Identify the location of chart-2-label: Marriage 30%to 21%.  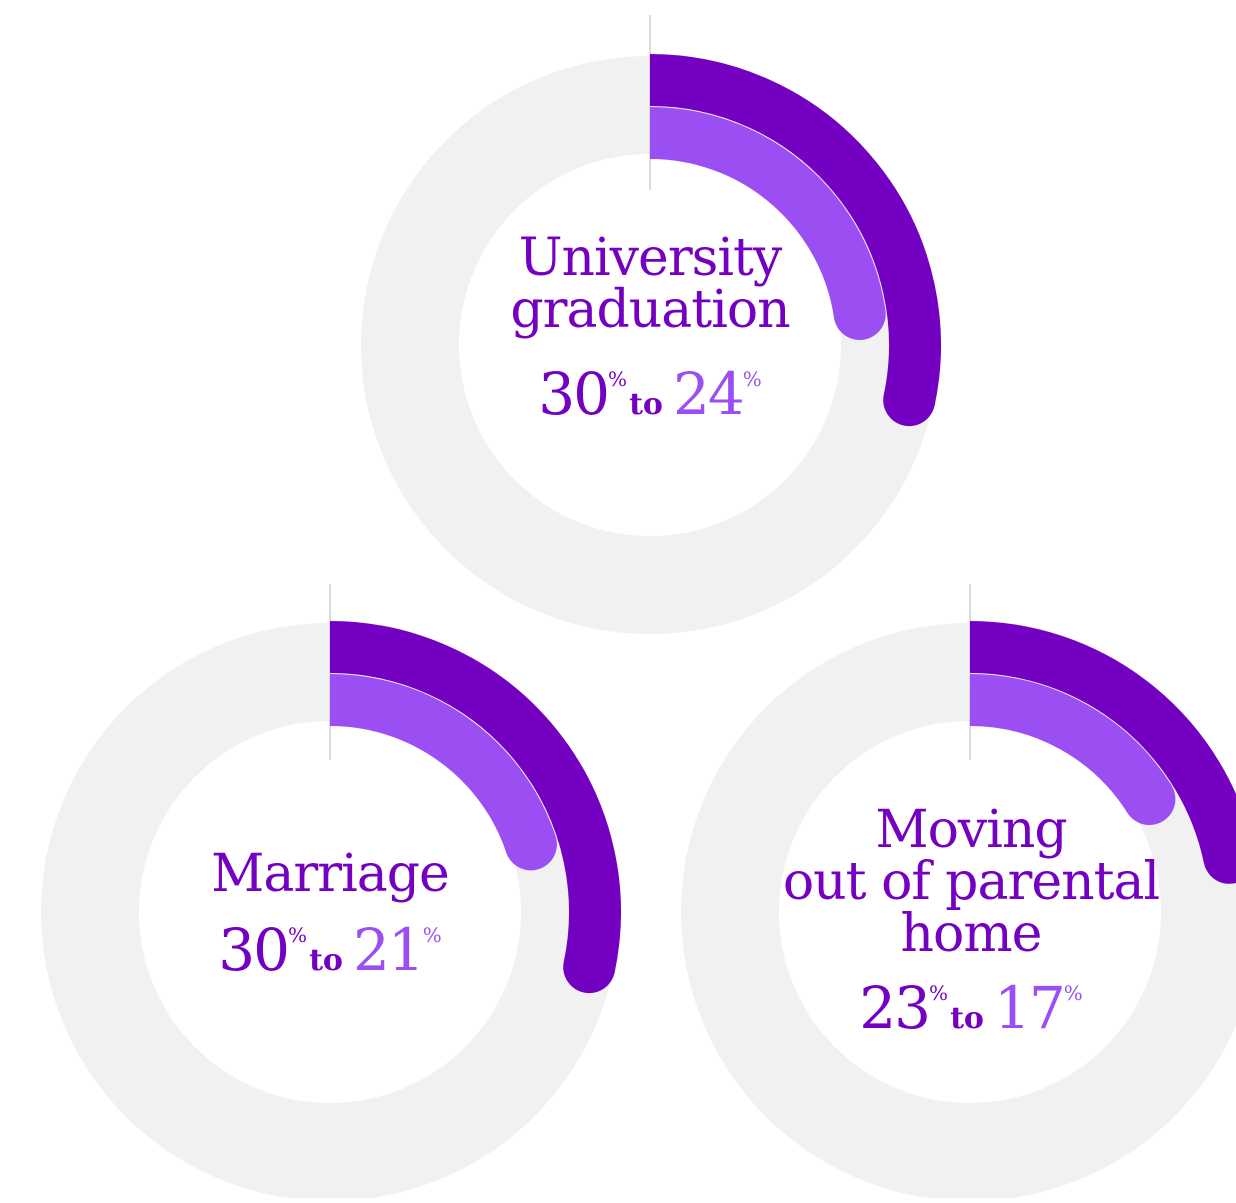
(330, 919).